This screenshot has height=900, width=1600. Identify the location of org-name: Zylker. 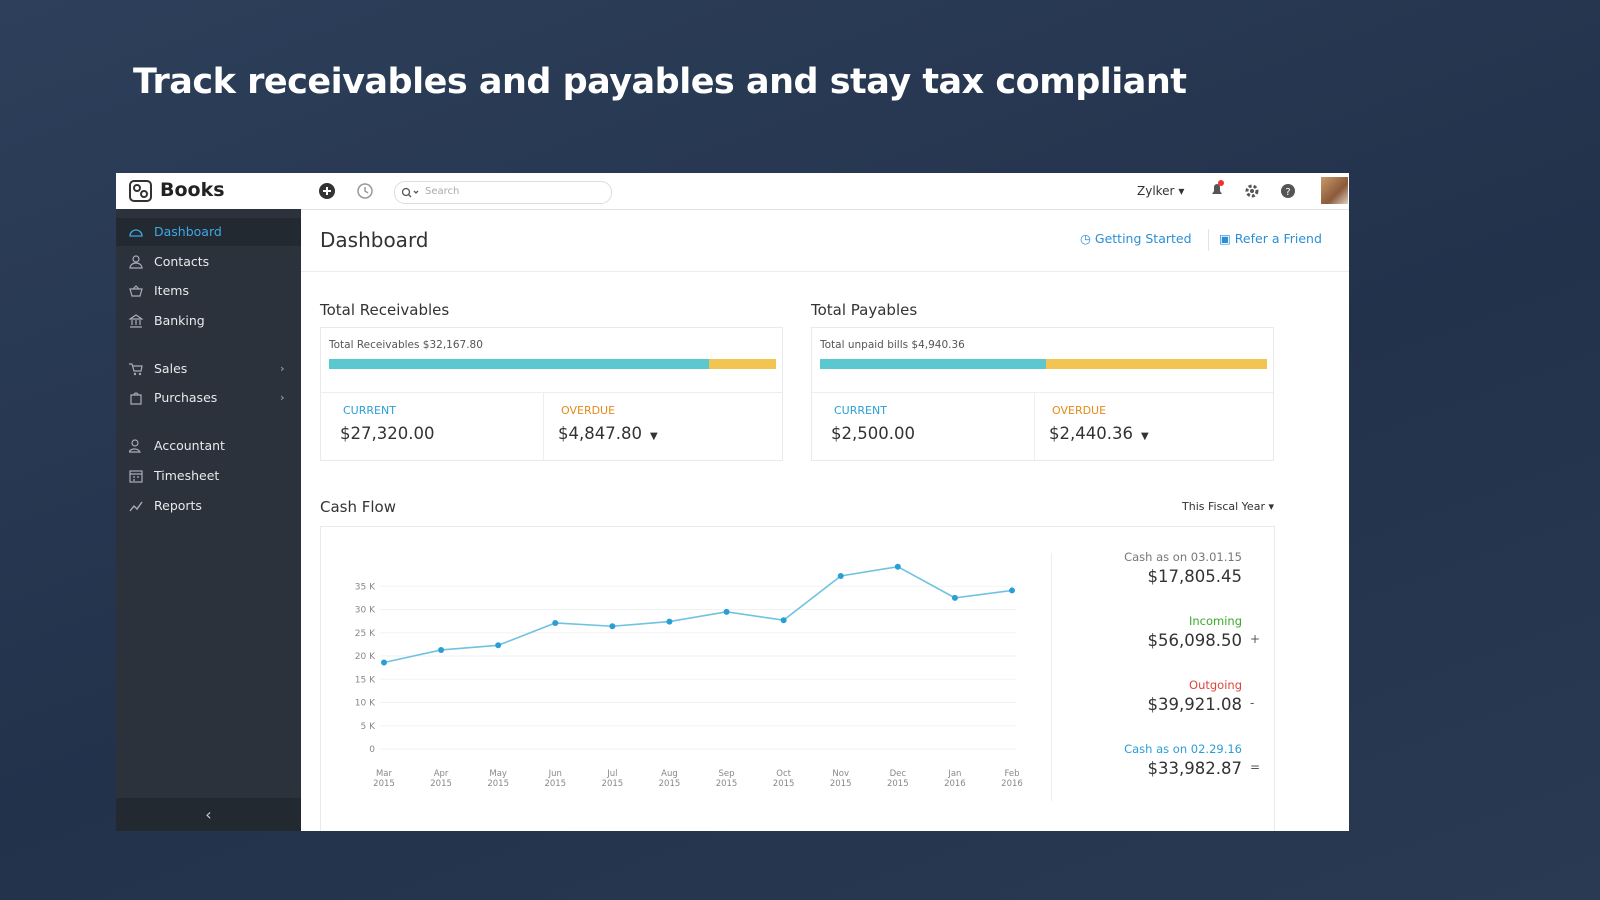
(1156, 191).